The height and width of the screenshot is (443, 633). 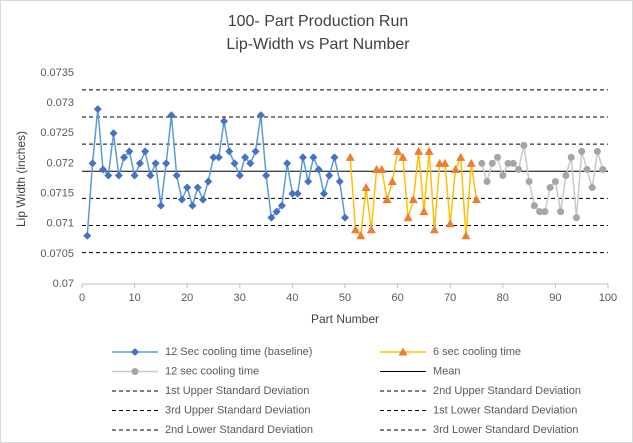 I want to click on legend-marker, so click(x=135, y=371).